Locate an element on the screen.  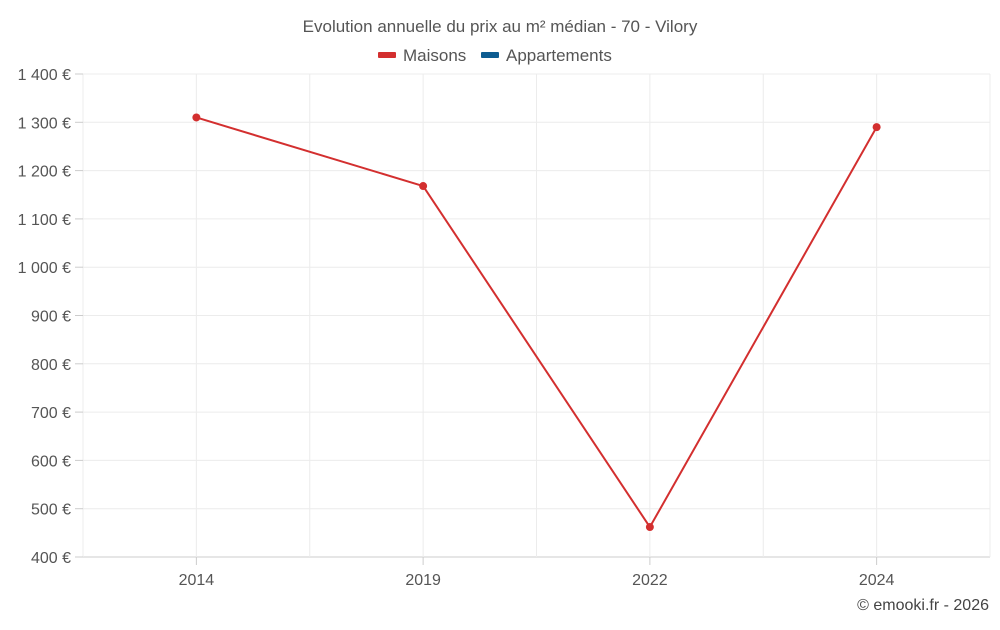
y-tick-label: 1 000 € is located at coordinates (44, 268).